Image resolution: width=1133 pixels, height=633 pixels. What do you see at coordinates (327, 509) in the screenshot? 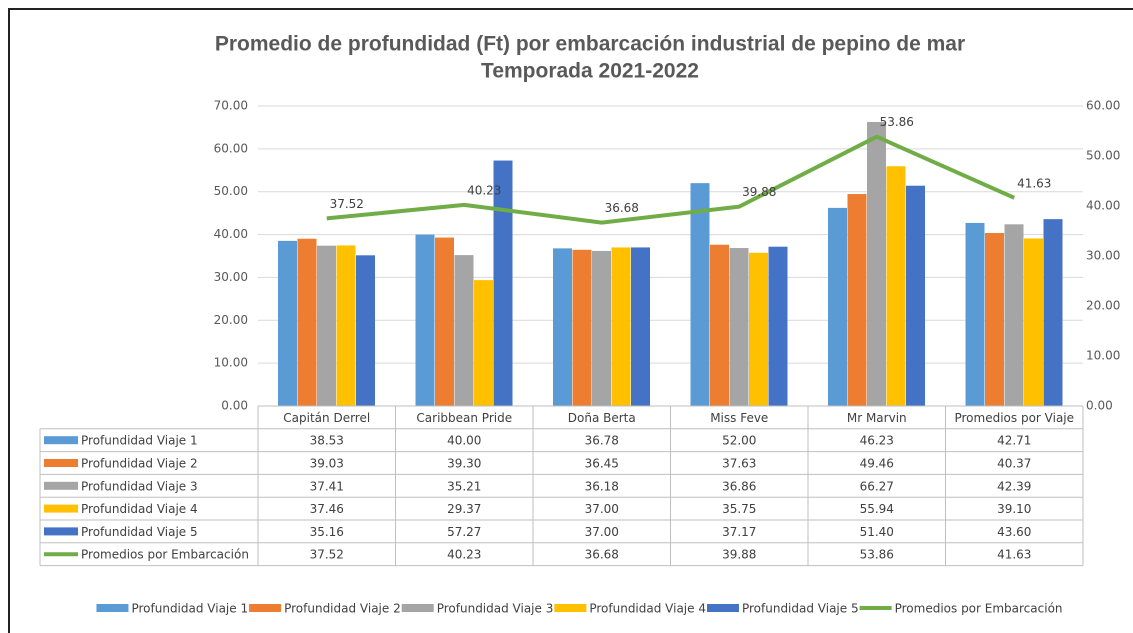
I see `table-cell: 37.46` at bounding box center [327, 509].